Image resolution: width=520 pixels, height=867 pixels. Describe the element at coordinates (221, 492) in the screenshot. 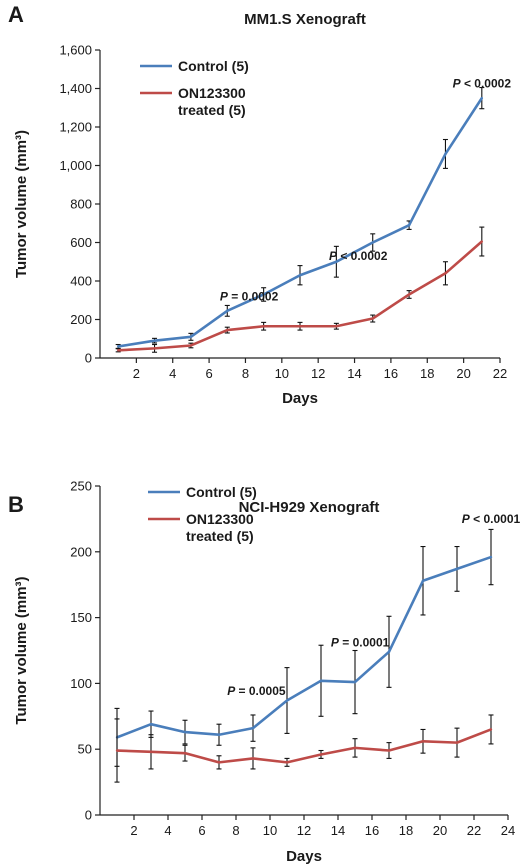

I see `legend-label: Control (5)` at that location.